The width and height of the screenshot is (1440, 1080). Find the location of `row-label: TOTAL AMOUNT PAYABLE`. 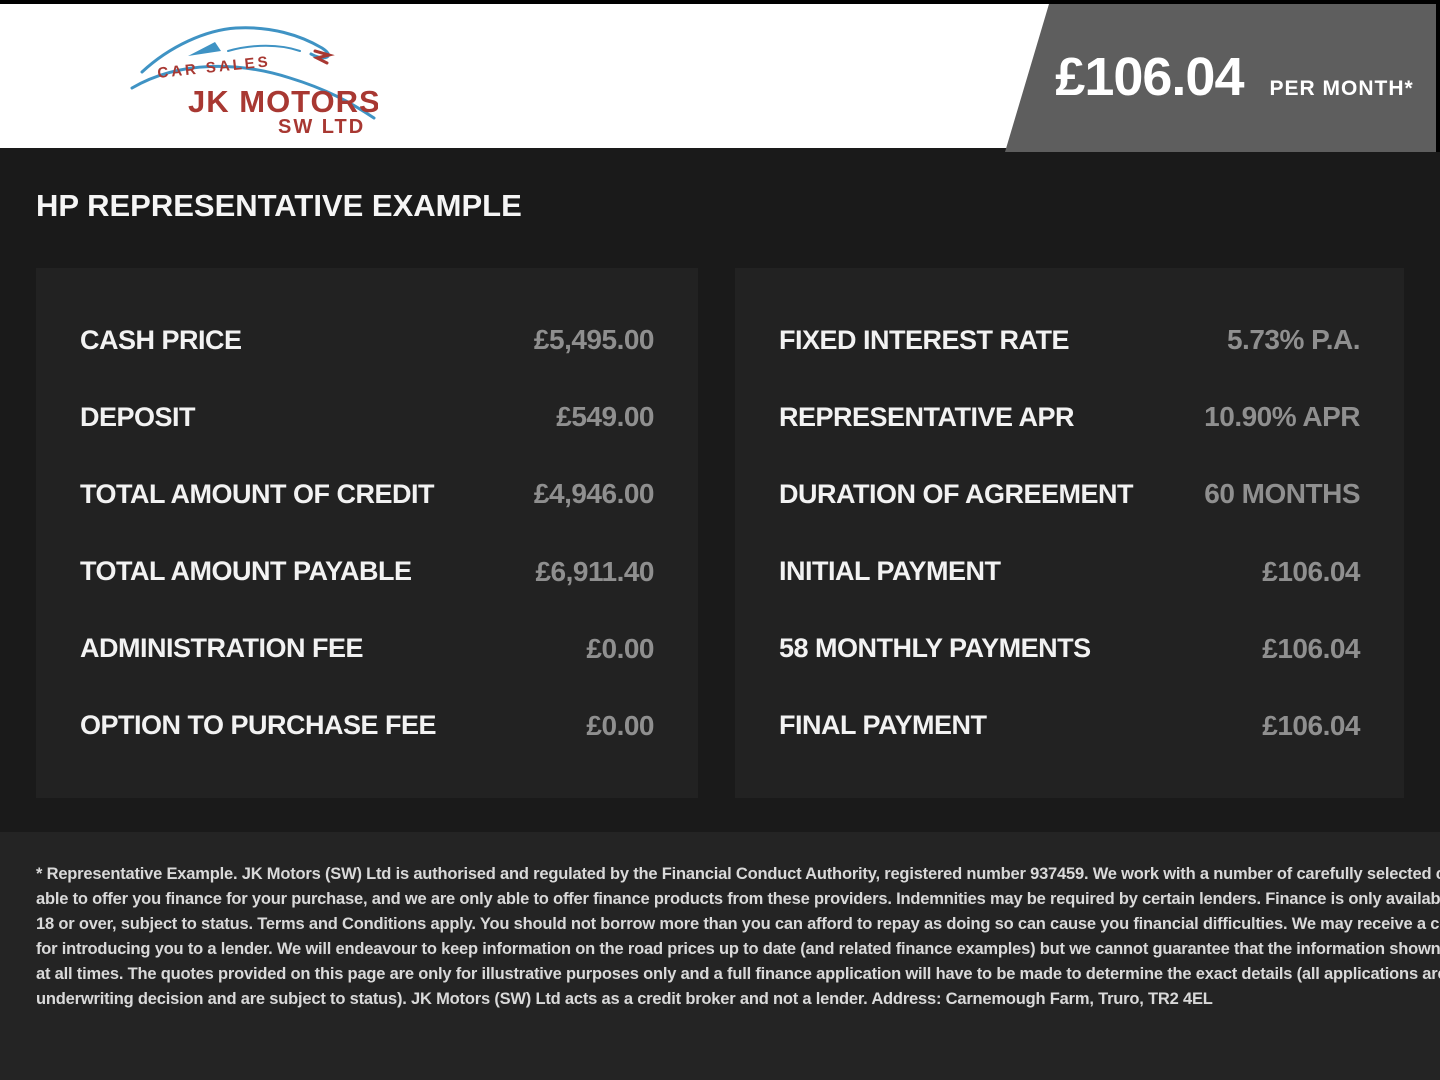

row-label: TOTAL AMOUNT PAYABLE is located at coordinates (246, 571).